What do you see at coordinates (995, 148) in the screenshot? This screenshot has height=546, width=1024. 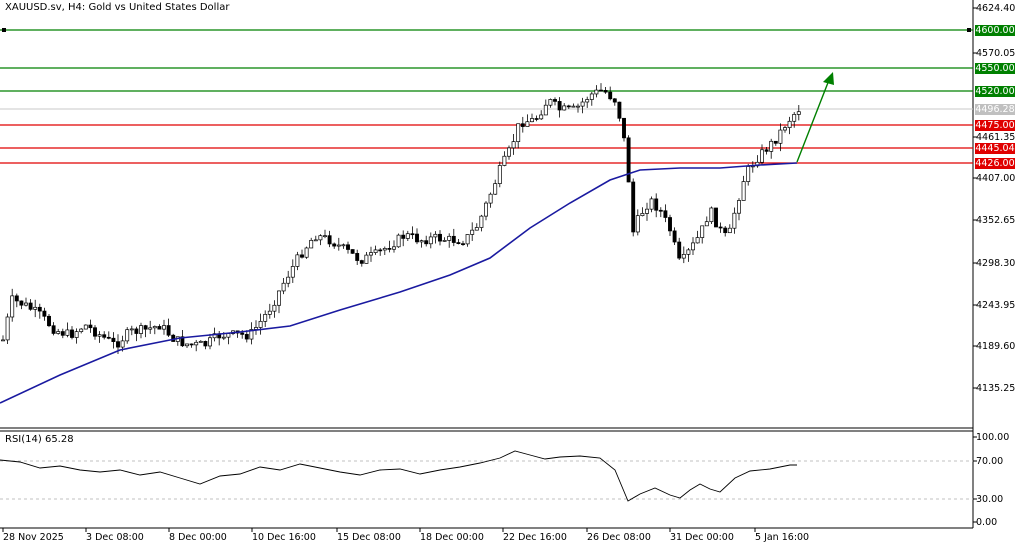 I see `level-tag-4445: 4445.04` at bounding box center [995, 148].